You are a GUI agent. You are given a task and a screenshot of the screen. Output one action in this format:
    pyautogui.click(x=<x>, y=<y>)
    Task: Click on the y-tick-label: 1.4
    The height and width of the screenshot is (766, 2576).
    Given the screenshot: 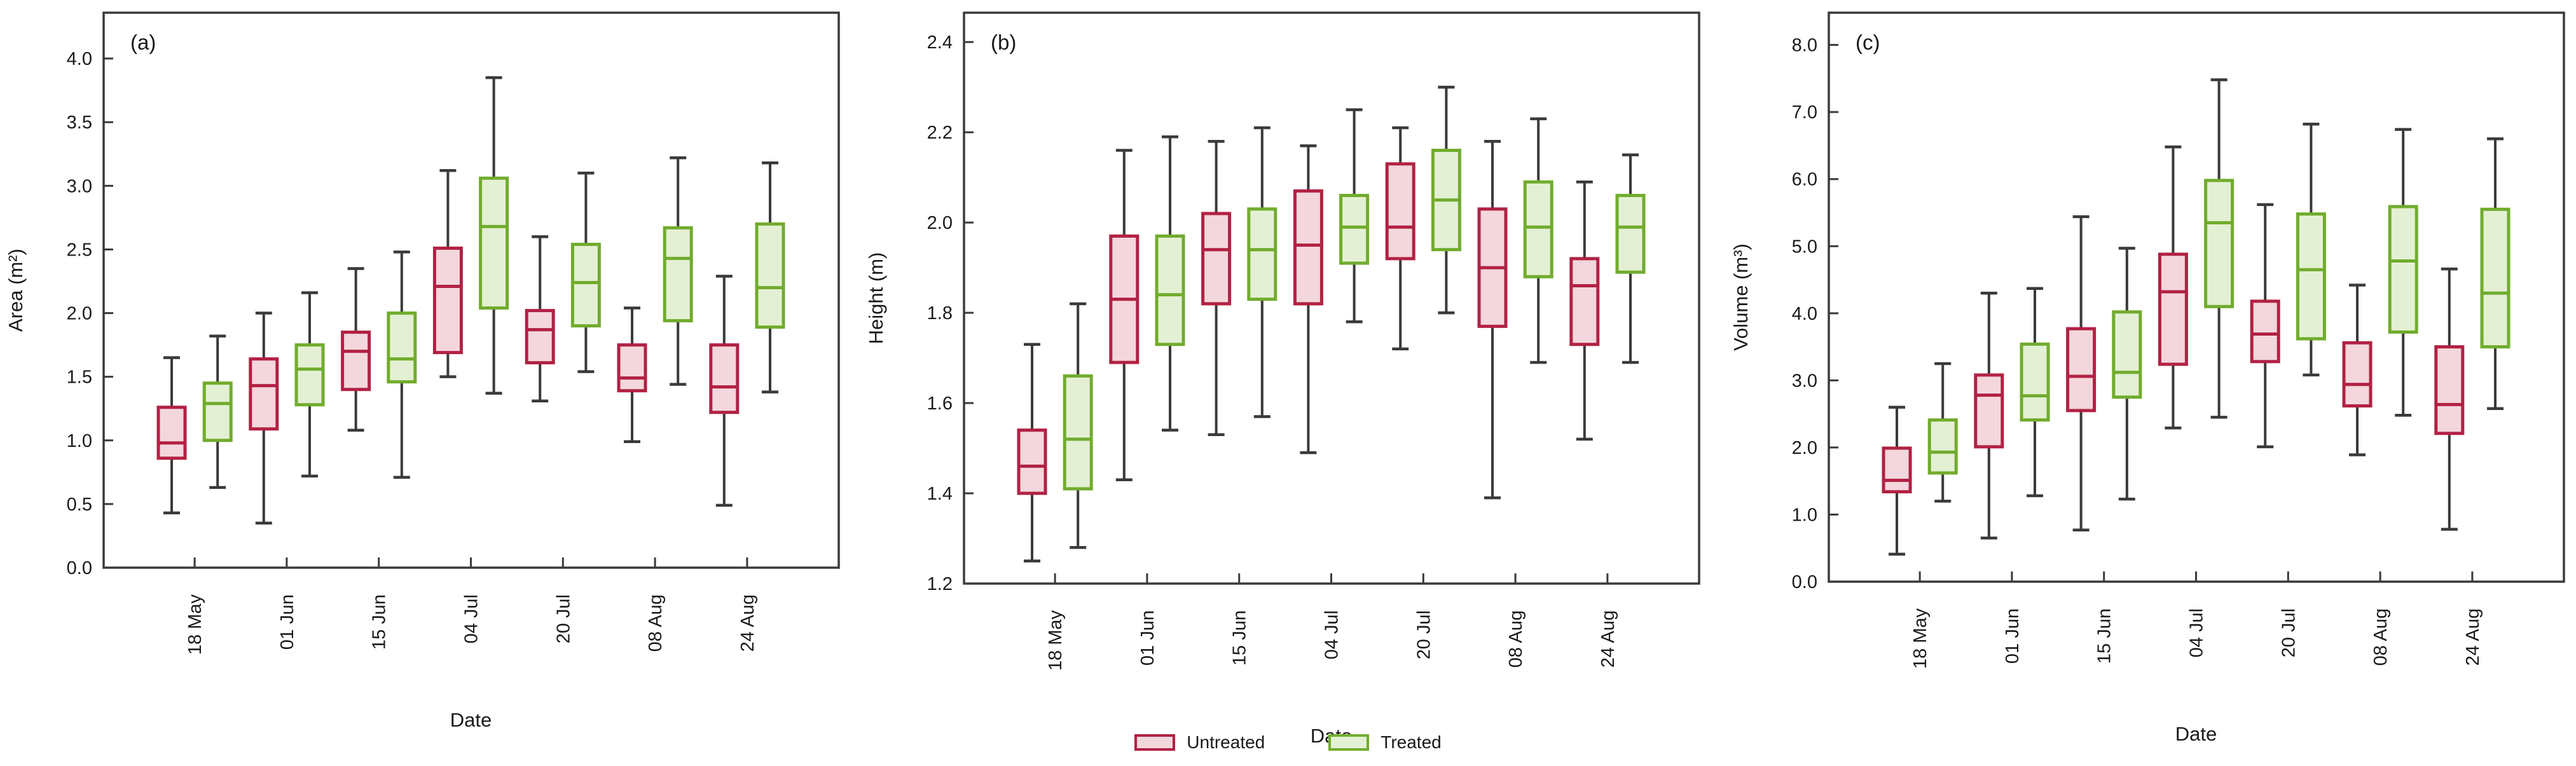 What is the action you would take?
    pyautogui.click(x=940, y=494)
    